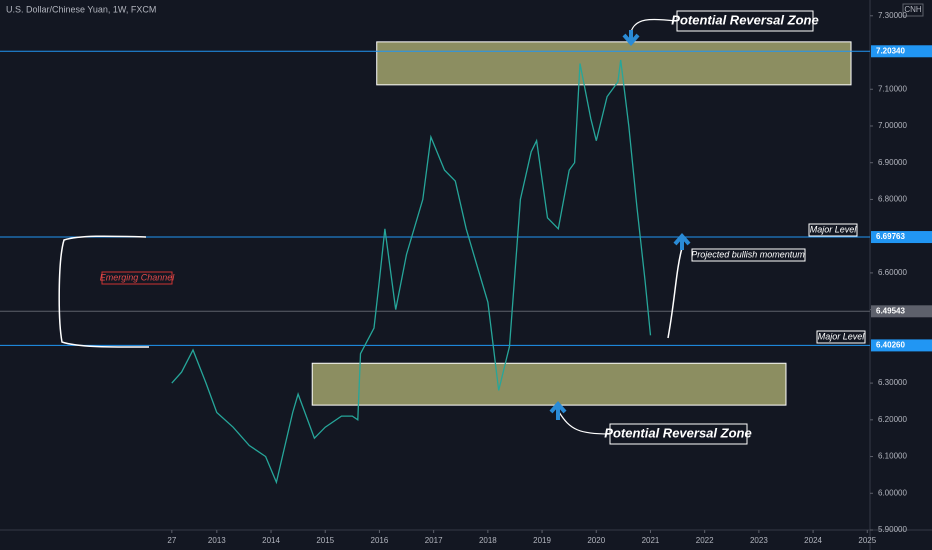  What do you see at coordinates (81, 9) in the screenshot?
I see `chart-title: U.S. Dollar/Chinese Yuan, 1W, FXCM` at bounding box center [81, 9].